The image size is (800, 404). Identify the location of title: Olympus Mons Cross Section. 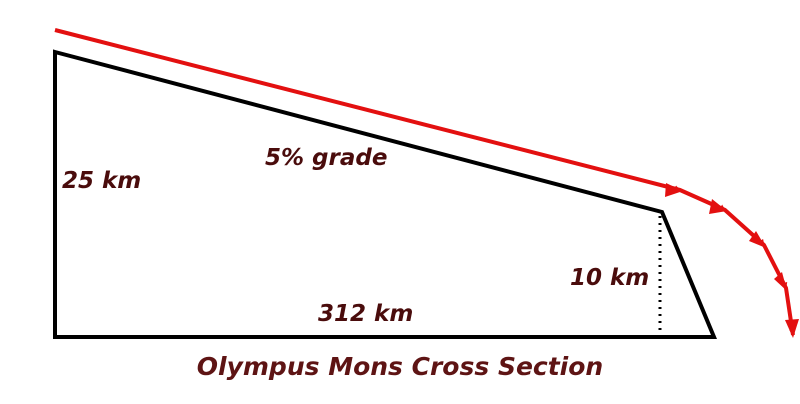
(400, 366).